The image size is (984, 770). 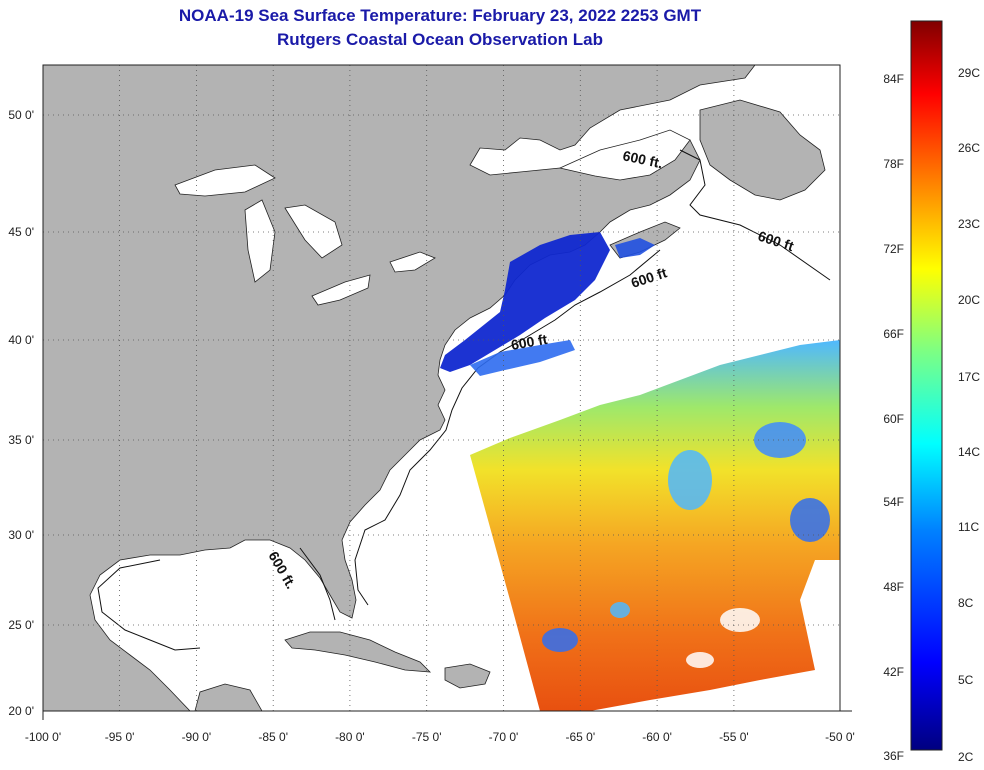 What do you see at coordinates (926, 385) in the screenshot?
I see `colorbar` at bounding box center [926, 385].